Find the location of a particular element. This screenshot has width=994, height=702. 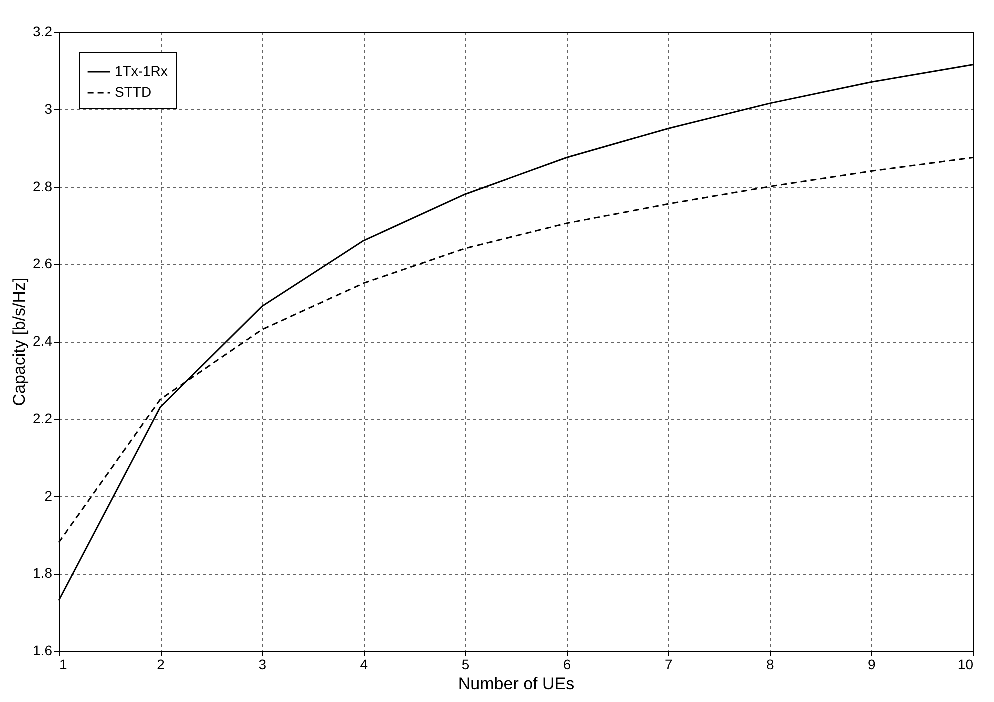

x-tick-label: 7 is located at coordinates (668, 664).